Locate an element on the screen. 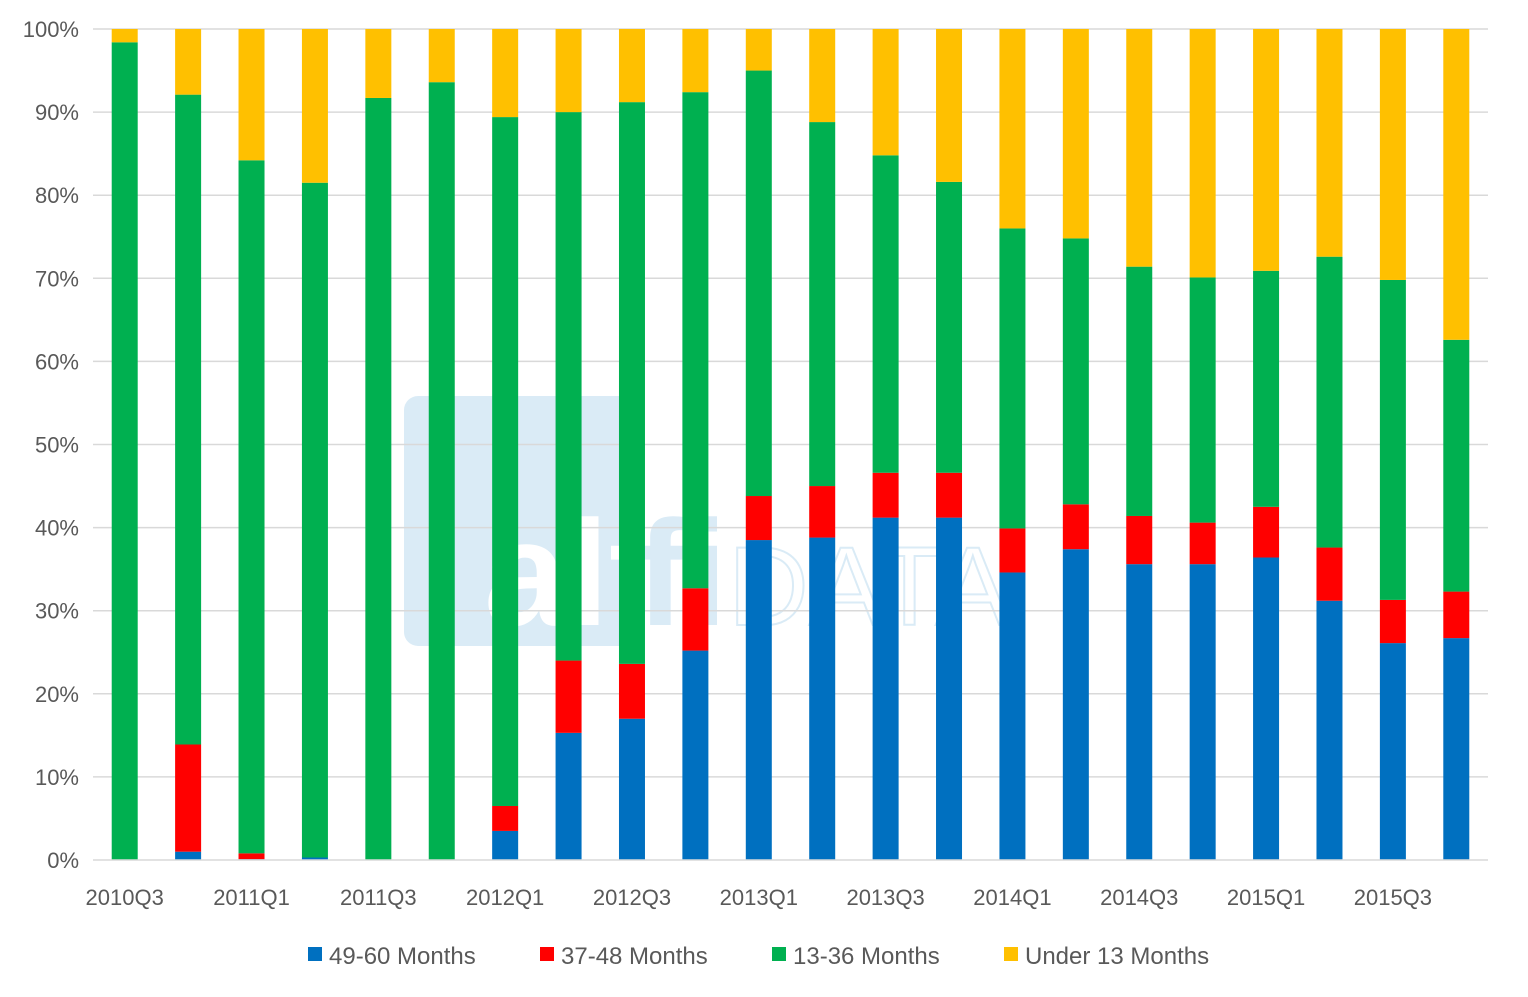 The width and height of the screenshot is (1528, 997). legend-item: Under 13 Months is located at coordinates (1106, 956).